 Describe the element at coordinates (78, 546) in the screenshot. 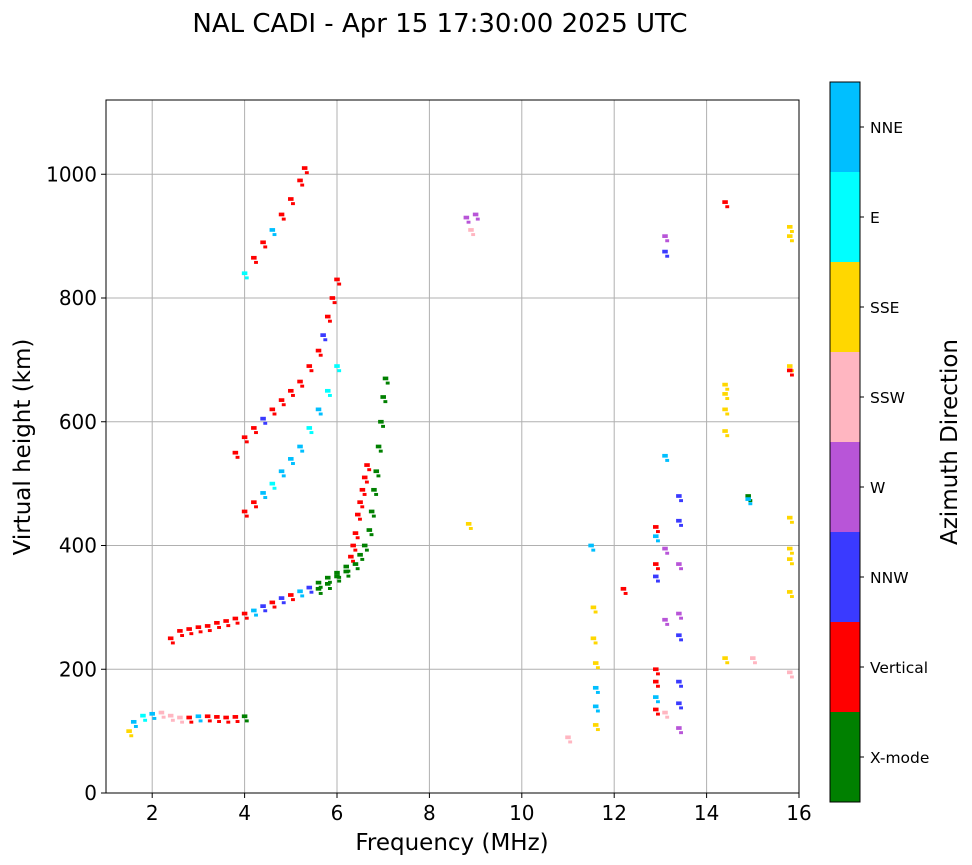

I see `y-tick-label: 400` at that location.